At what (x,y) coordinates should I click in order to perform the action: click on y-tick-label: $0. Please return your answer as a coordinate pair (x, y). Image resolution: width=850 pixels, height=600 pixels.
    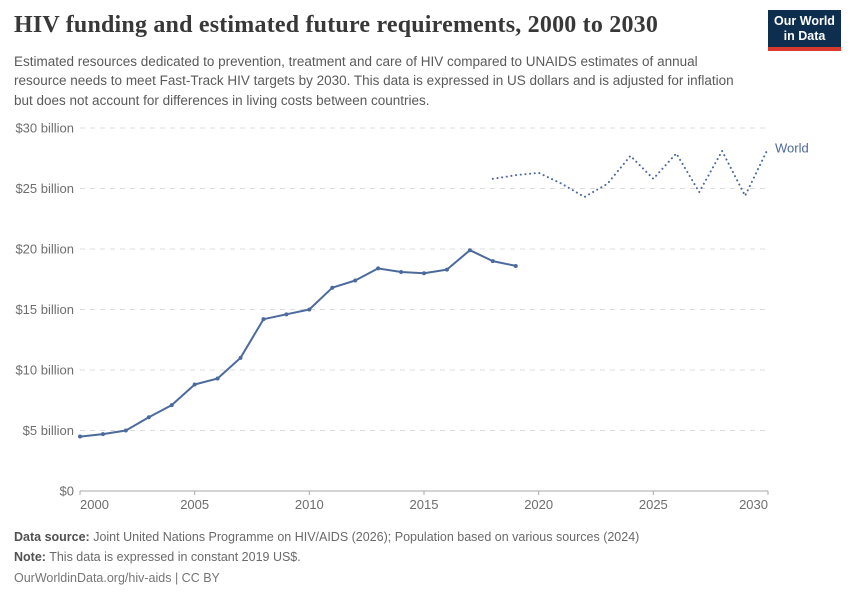
    Looking at the image, I should click on (67, 491).